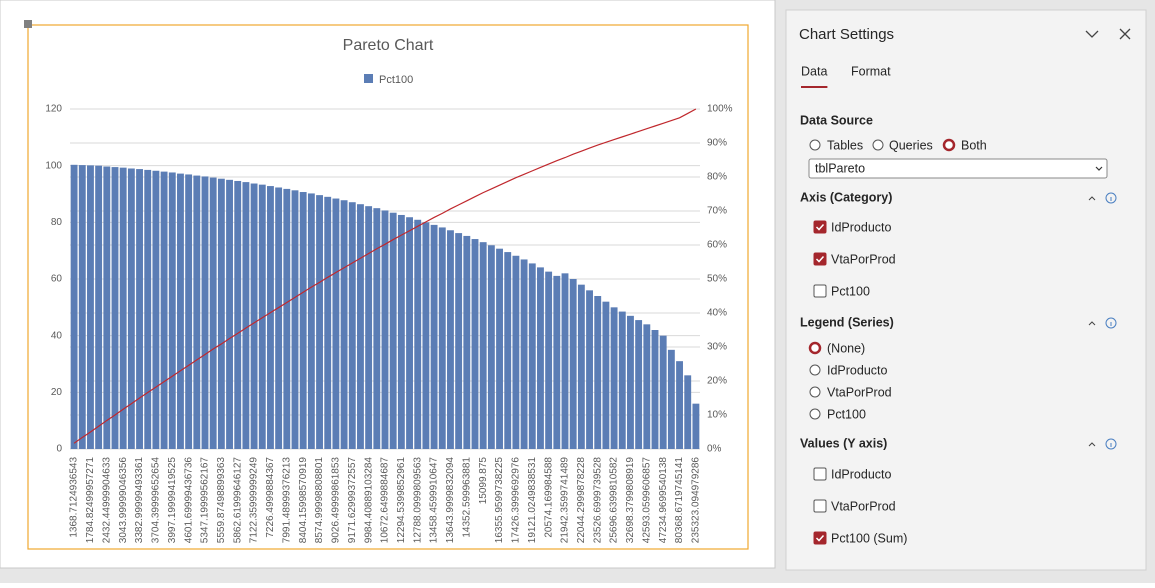  What do you see at coordinates (871, 71) in the screenshot?
I see `tab: Format` at bounding box center [871, 71].